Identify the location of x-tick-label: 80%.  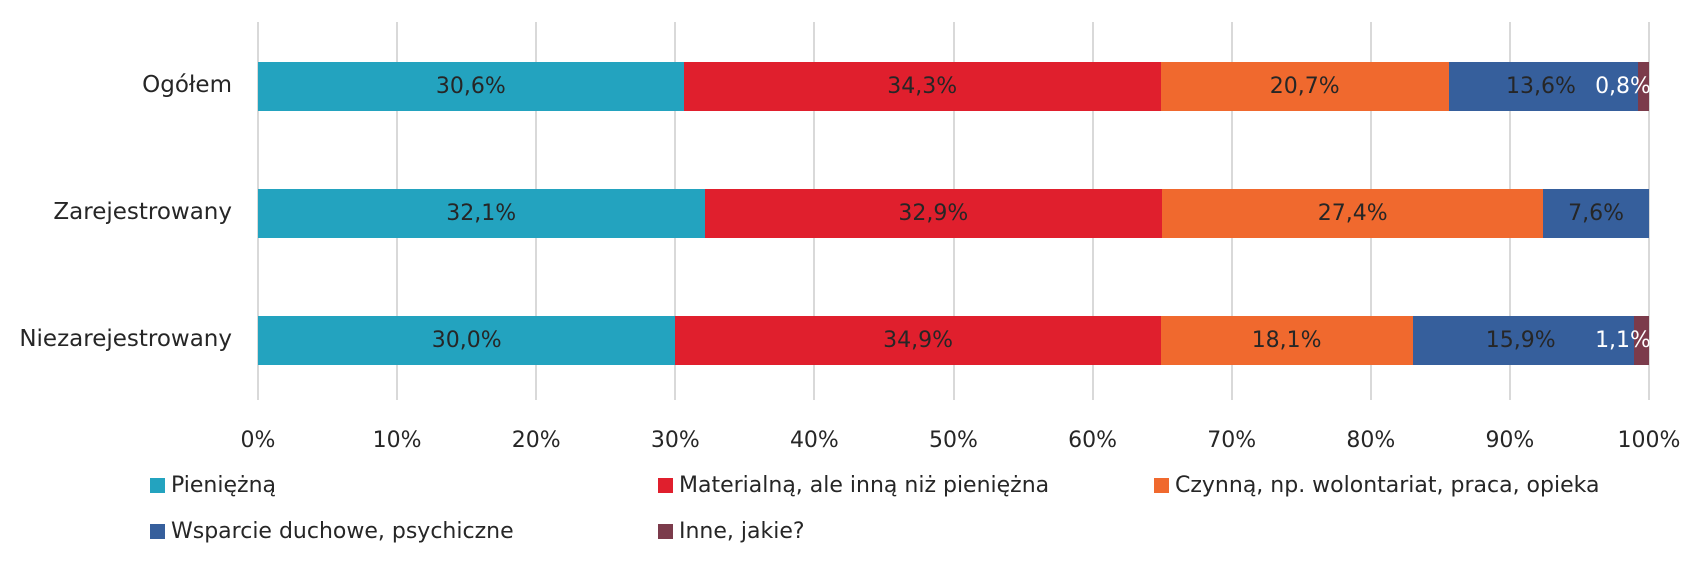
(1371, 440).